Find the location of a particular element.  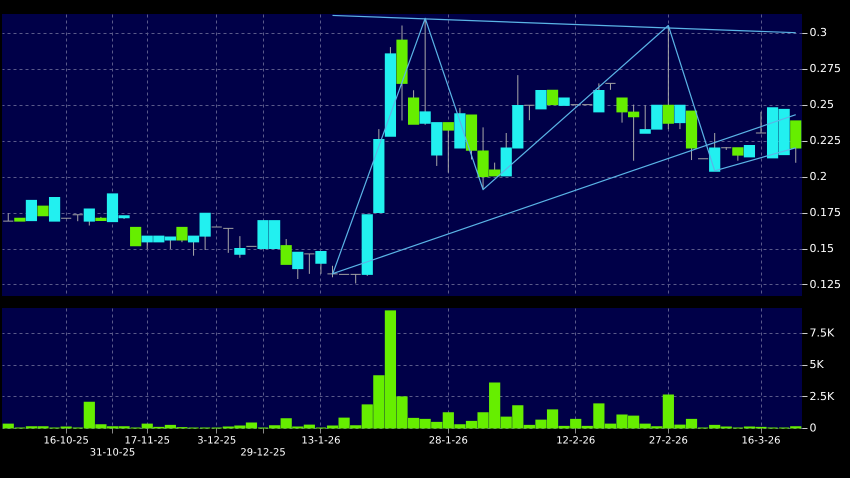

x-tick-label: 16-10-25 is located at coordinates (66, 441).